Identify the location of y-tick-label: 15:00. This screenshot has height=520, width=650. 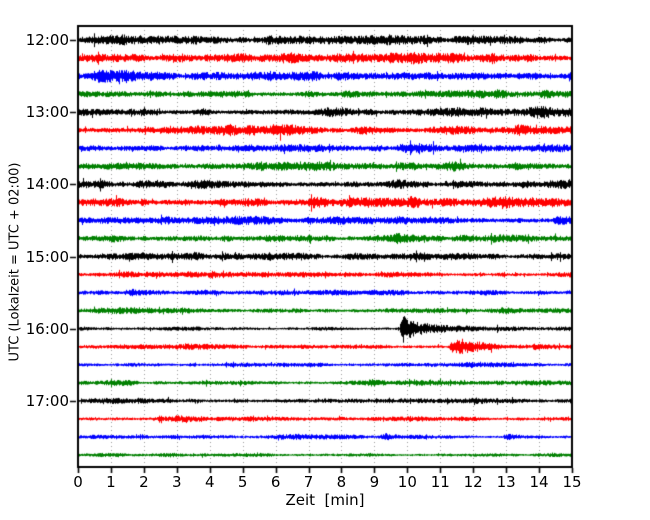
(47, 256).